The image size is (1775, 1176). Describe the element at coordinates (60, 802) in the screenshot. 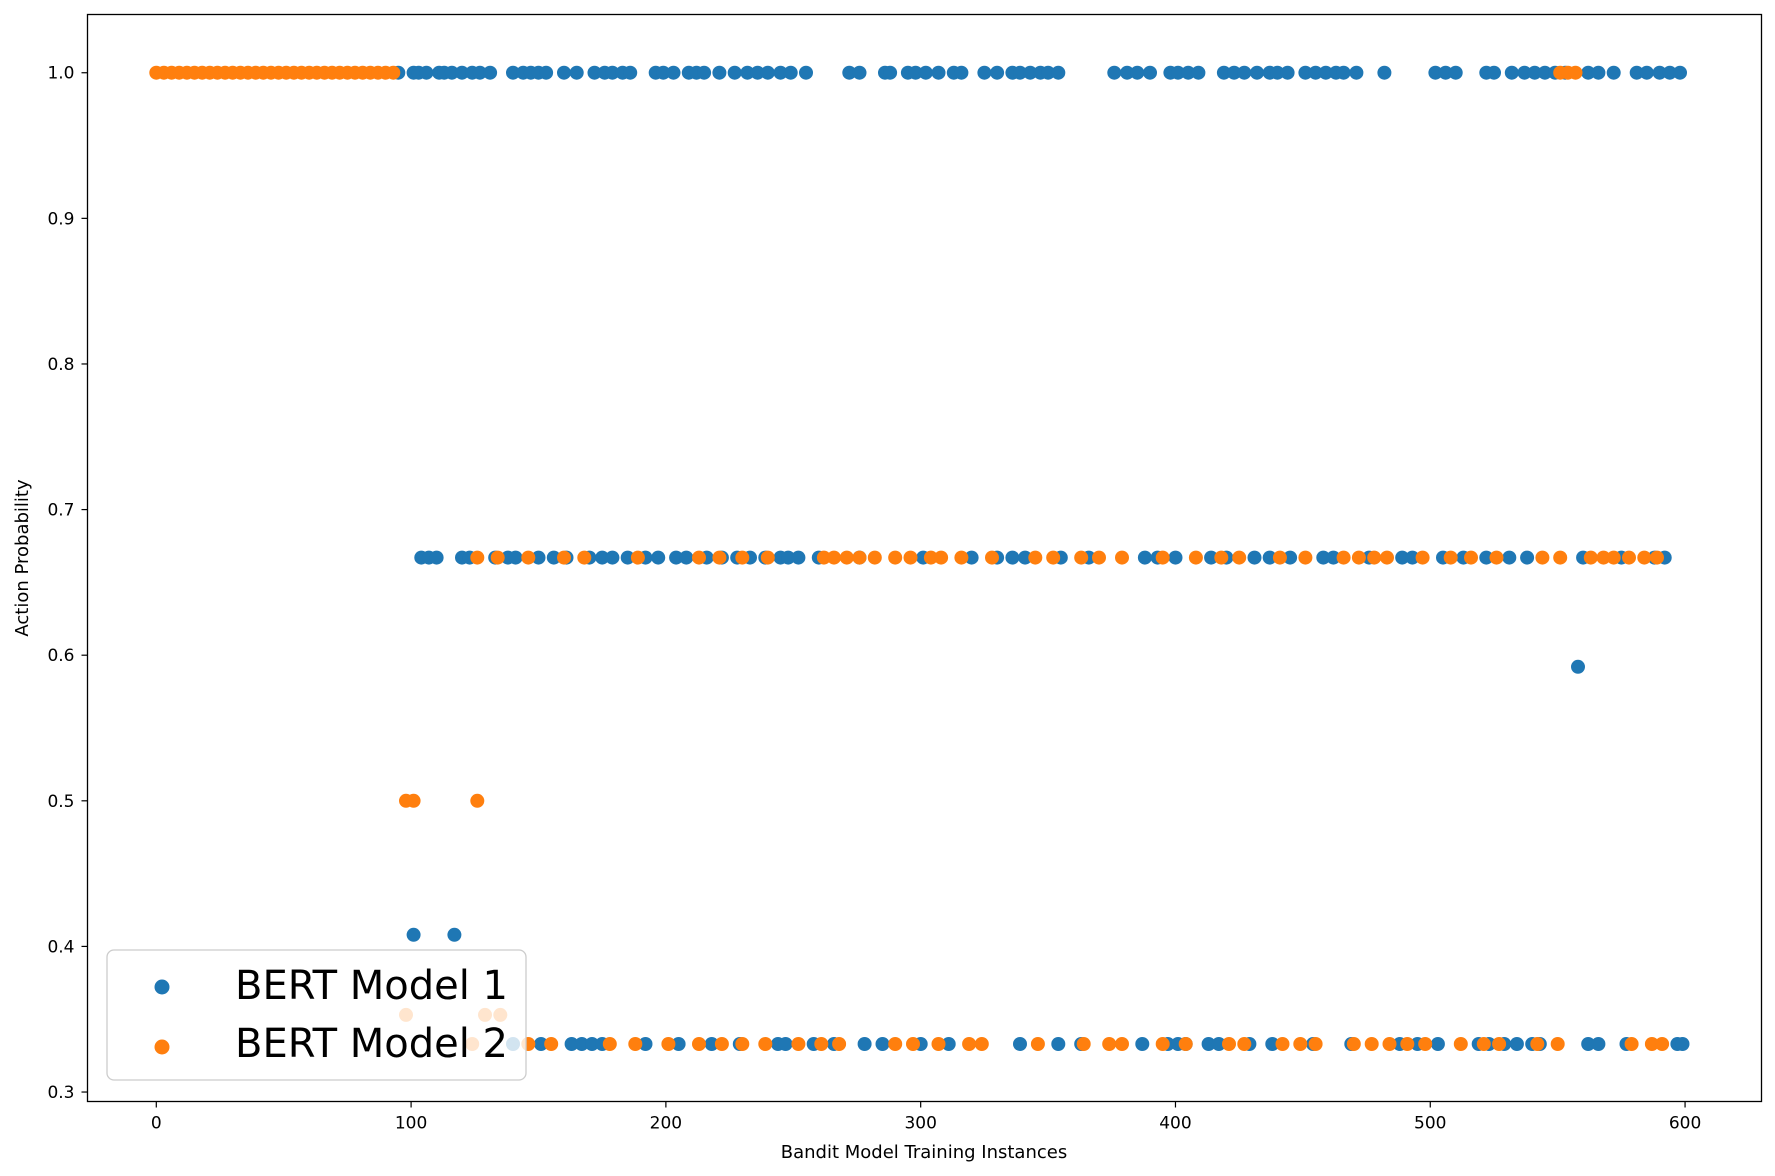

I see `y-tick-label-2: 0.5` at that location.